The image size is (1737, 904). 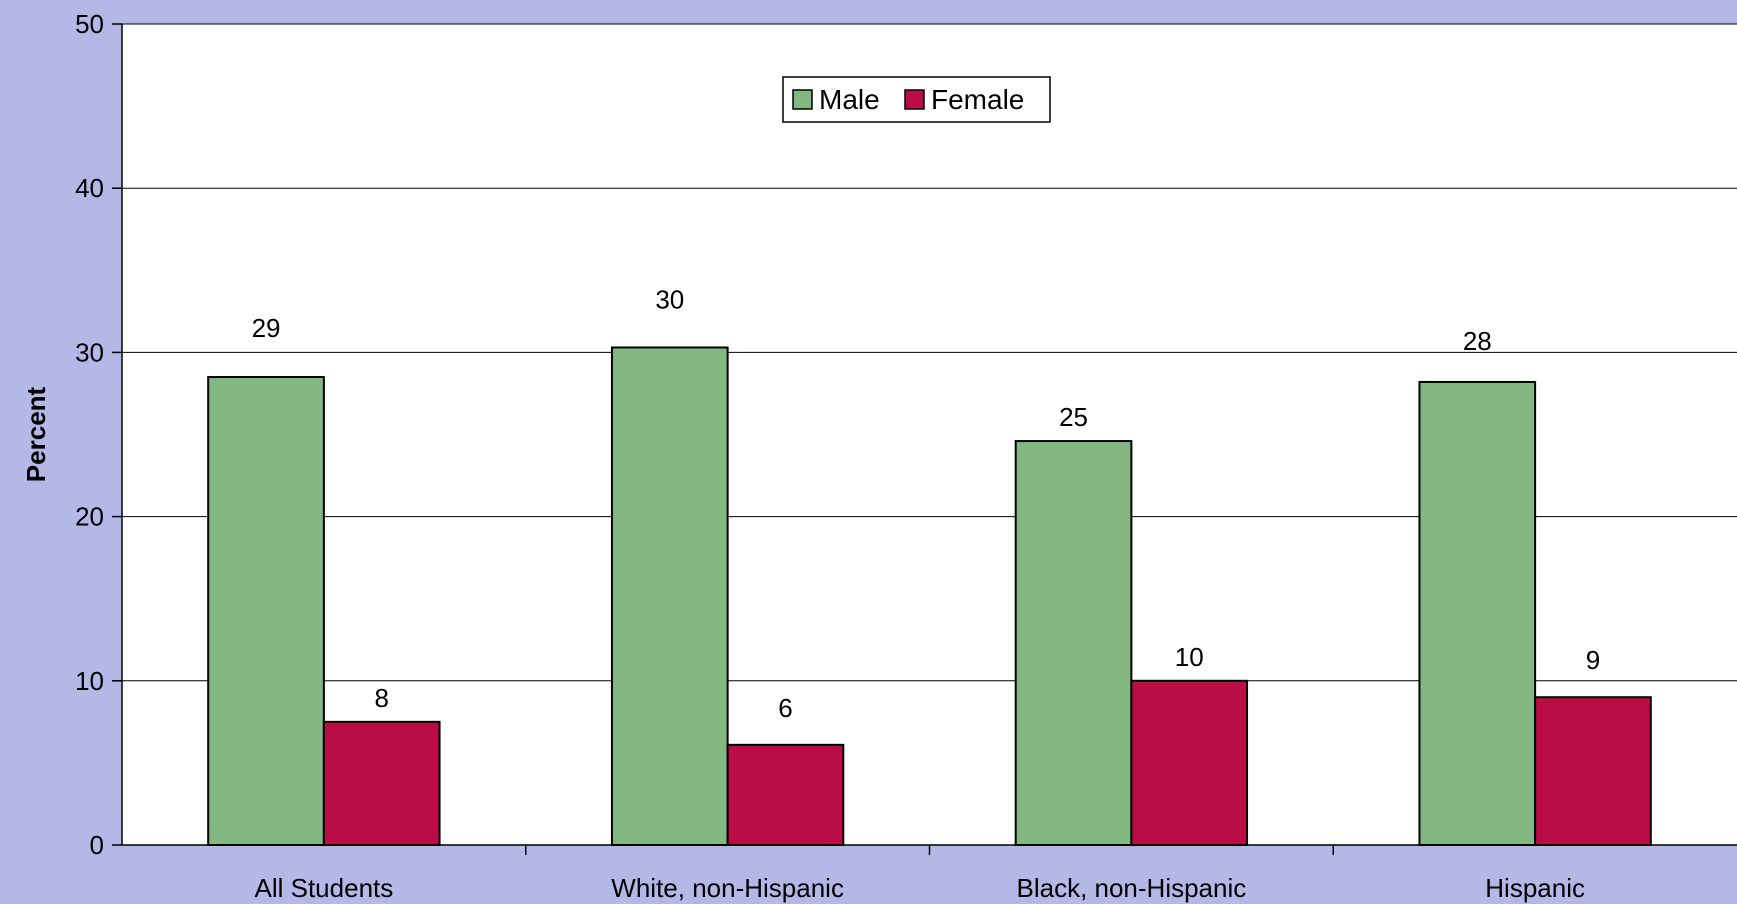 I want to click on data-label-female: 9, so click(x=1593, y=660).